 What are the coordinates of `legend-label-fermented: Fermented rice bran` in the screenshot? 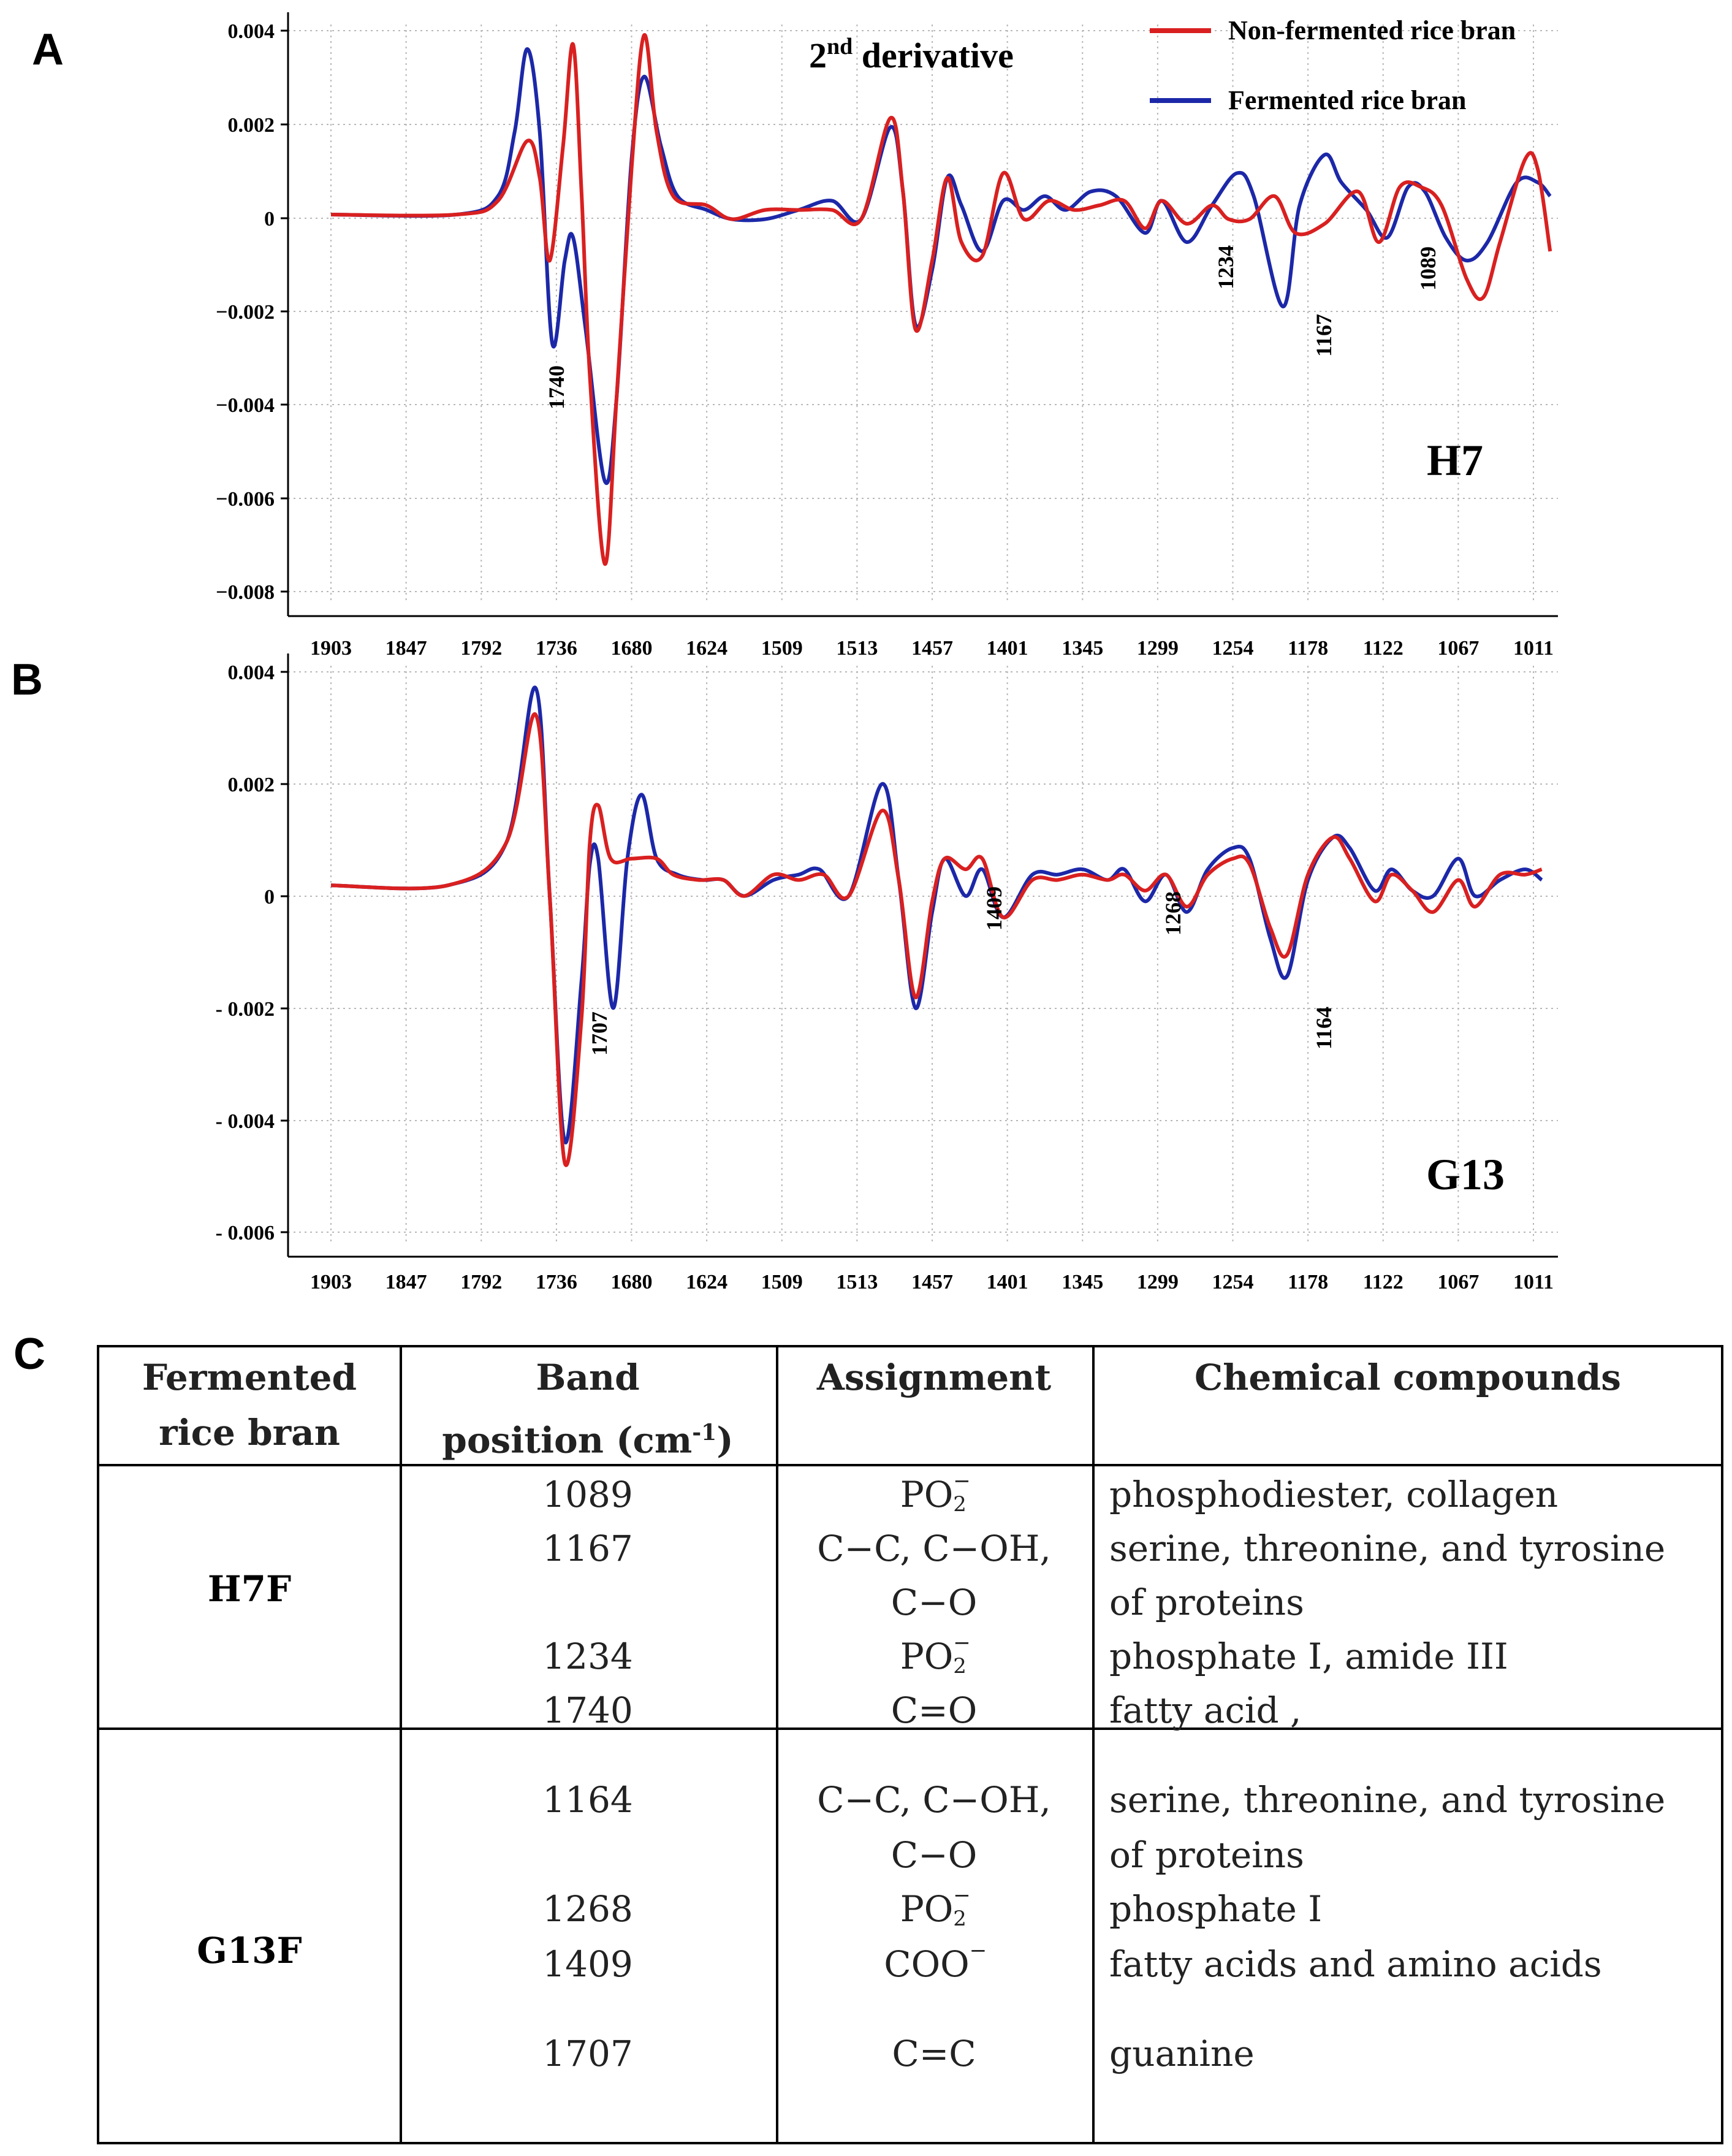 It's located at (1347, 100).